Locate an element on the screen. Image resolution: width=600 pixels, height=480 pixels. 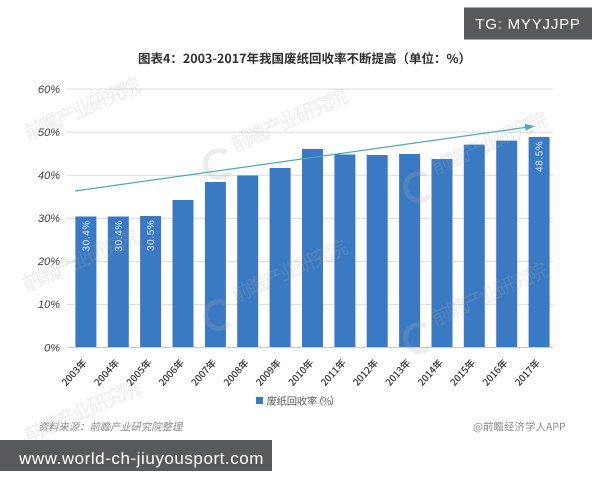
svg-text: 30.5% is located at coordinates (151, 235).